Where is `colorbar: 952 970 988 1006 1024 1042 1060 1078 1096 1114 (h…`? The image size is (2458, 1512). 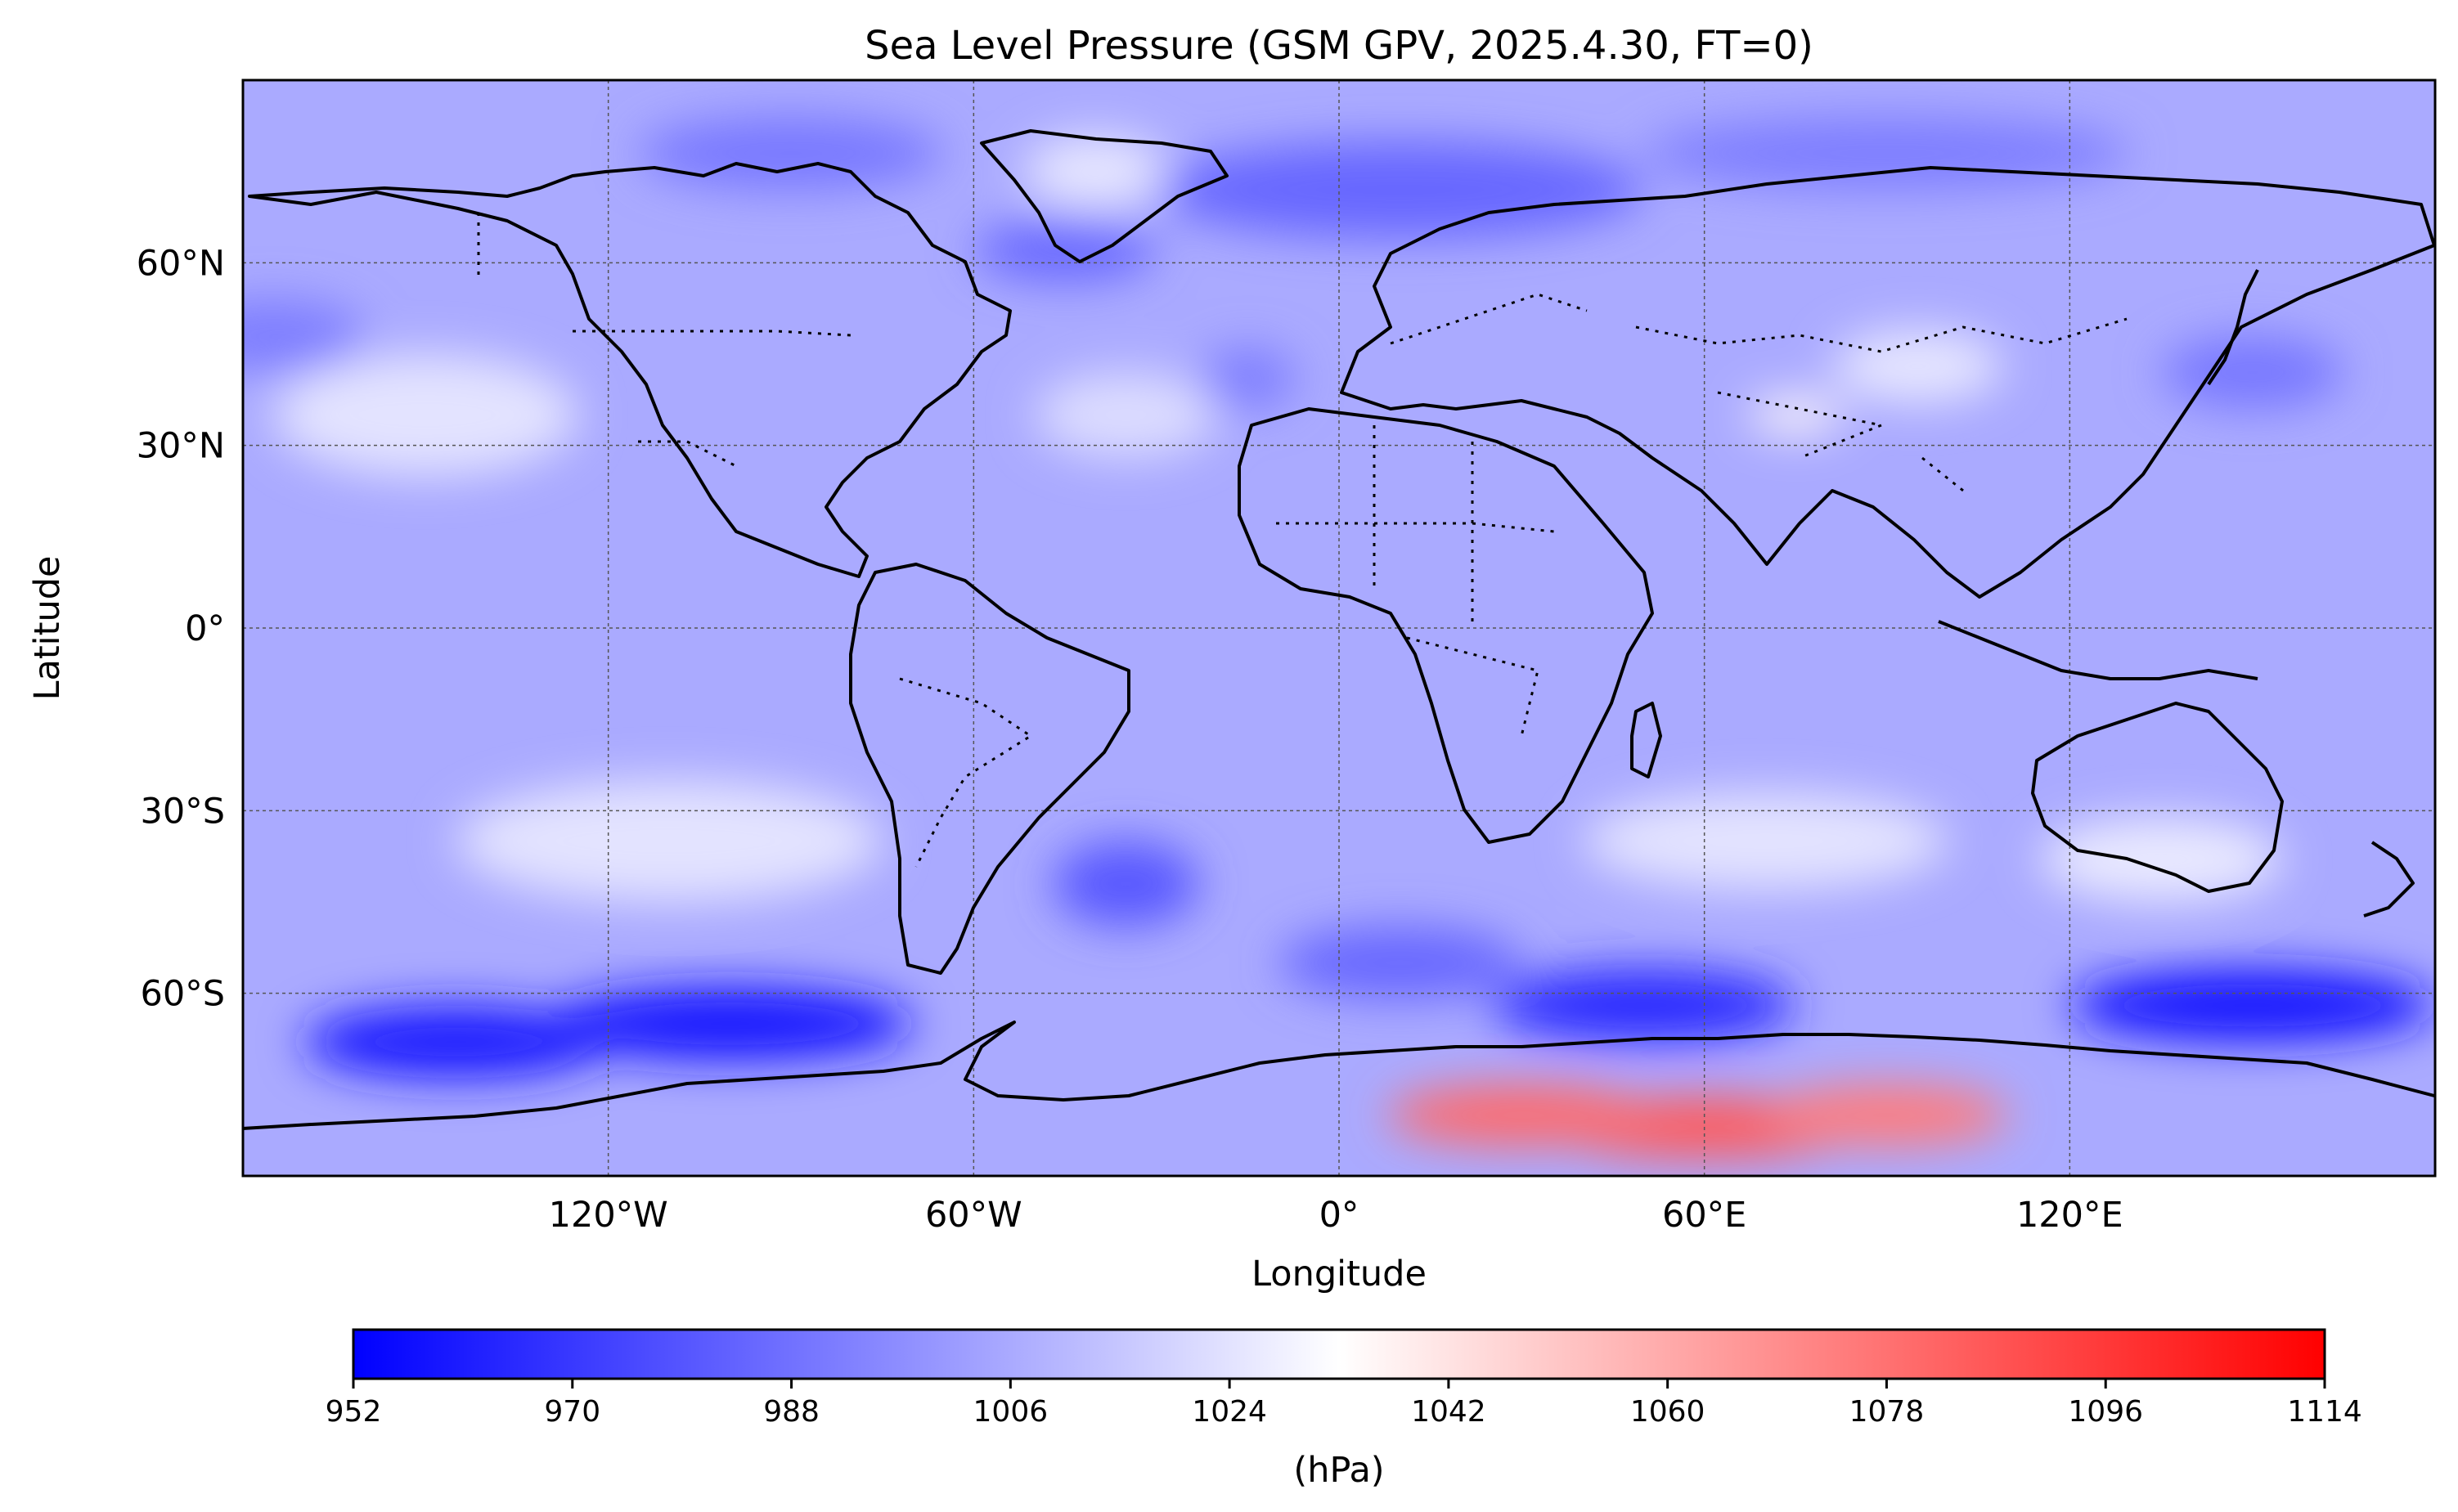
colorbar: 952 970 988 1006 1024 1042 1060 1078 1096 1114 (h… is located at coordinates (1344, 1409).